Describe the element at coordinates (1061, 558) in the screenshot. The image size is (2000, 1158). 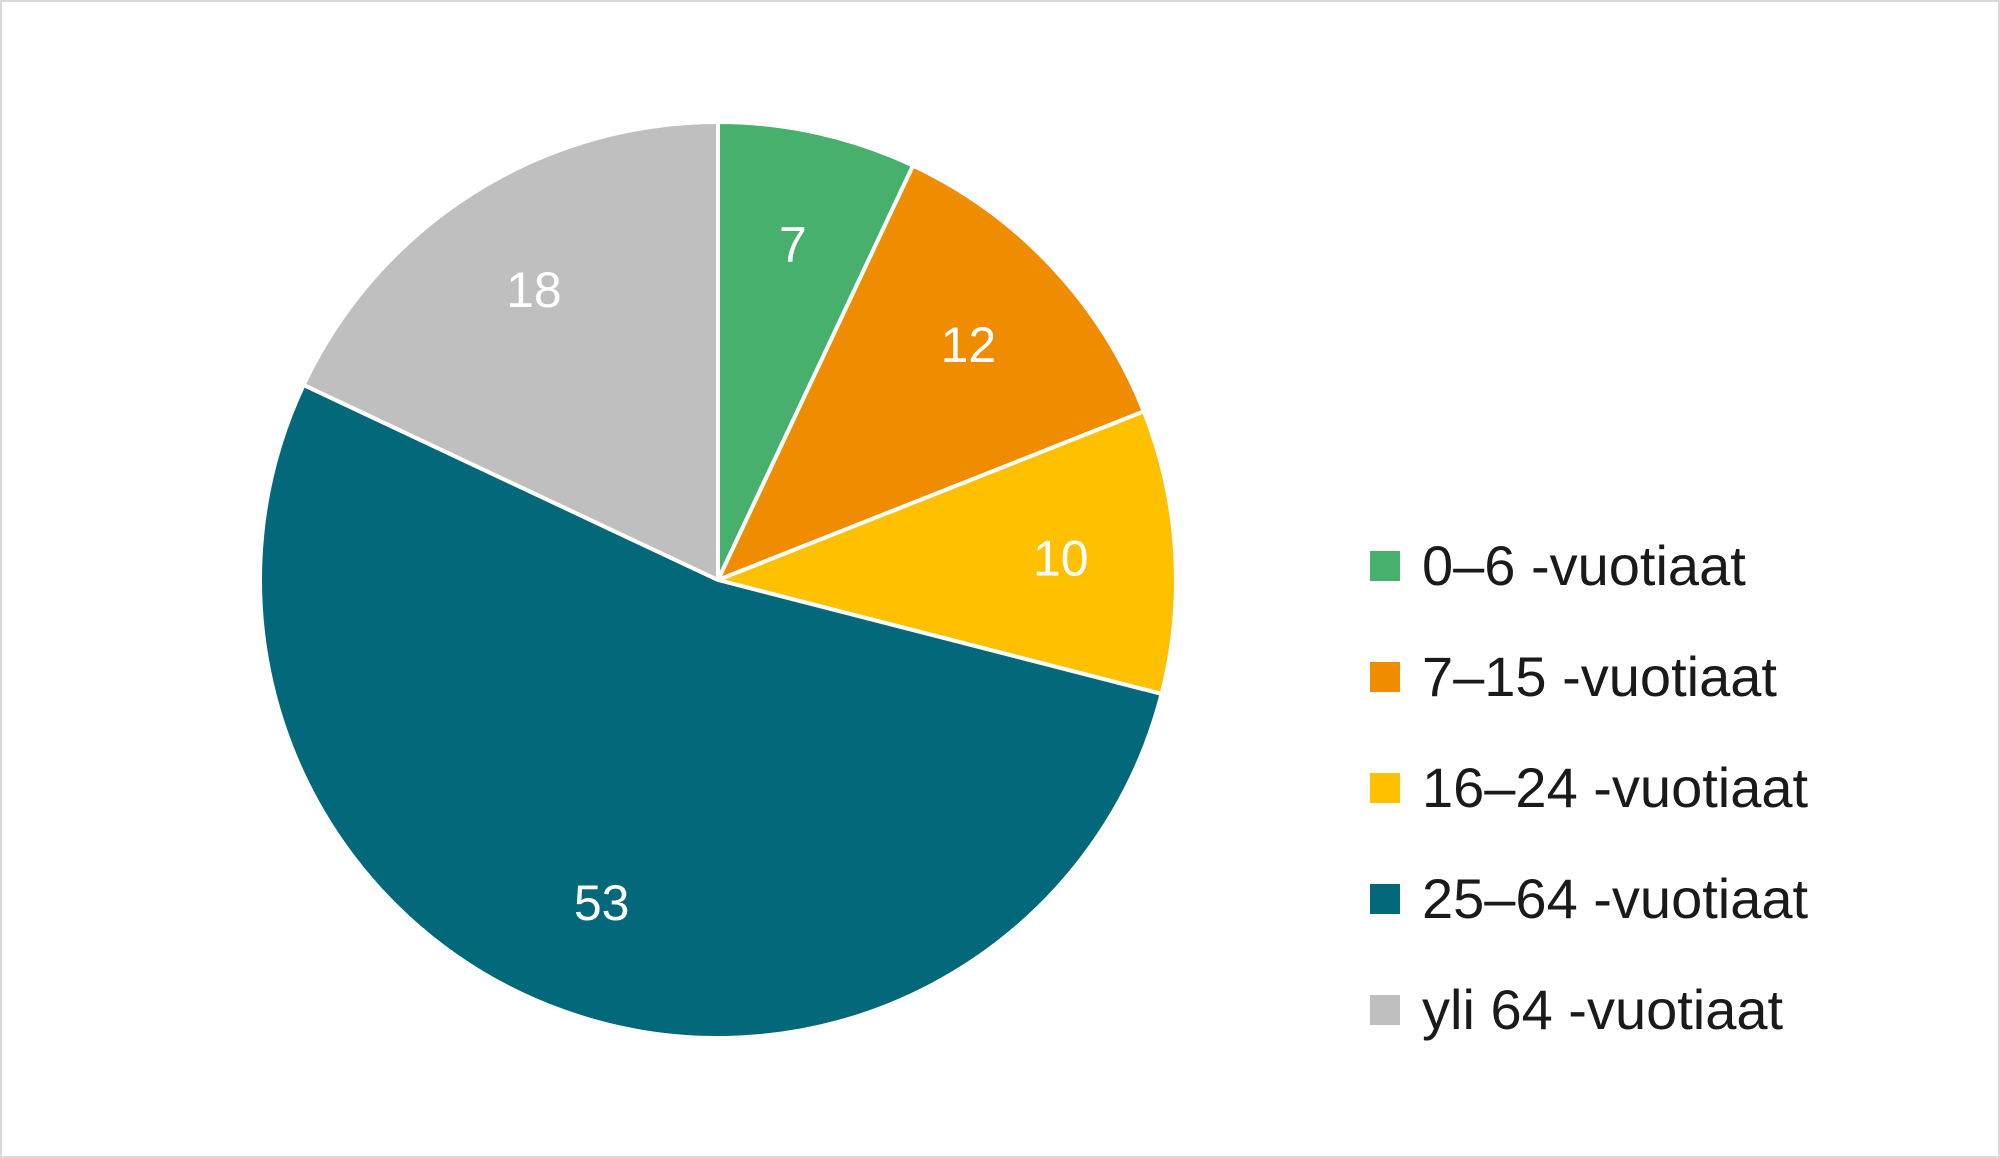
I see `data-label-16-24-vuotiaat: 10` at that location.